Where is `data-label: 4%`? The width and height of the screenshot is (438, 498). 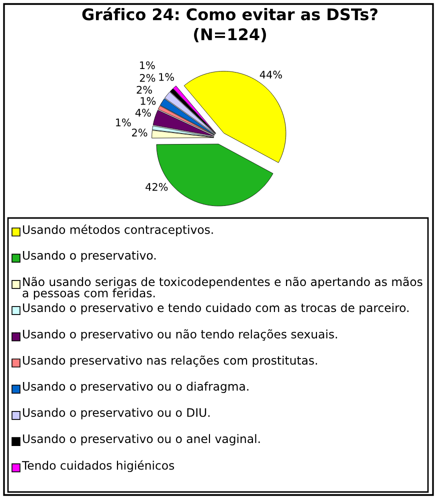
data-label: 4% is located at coordinates (143, 112).